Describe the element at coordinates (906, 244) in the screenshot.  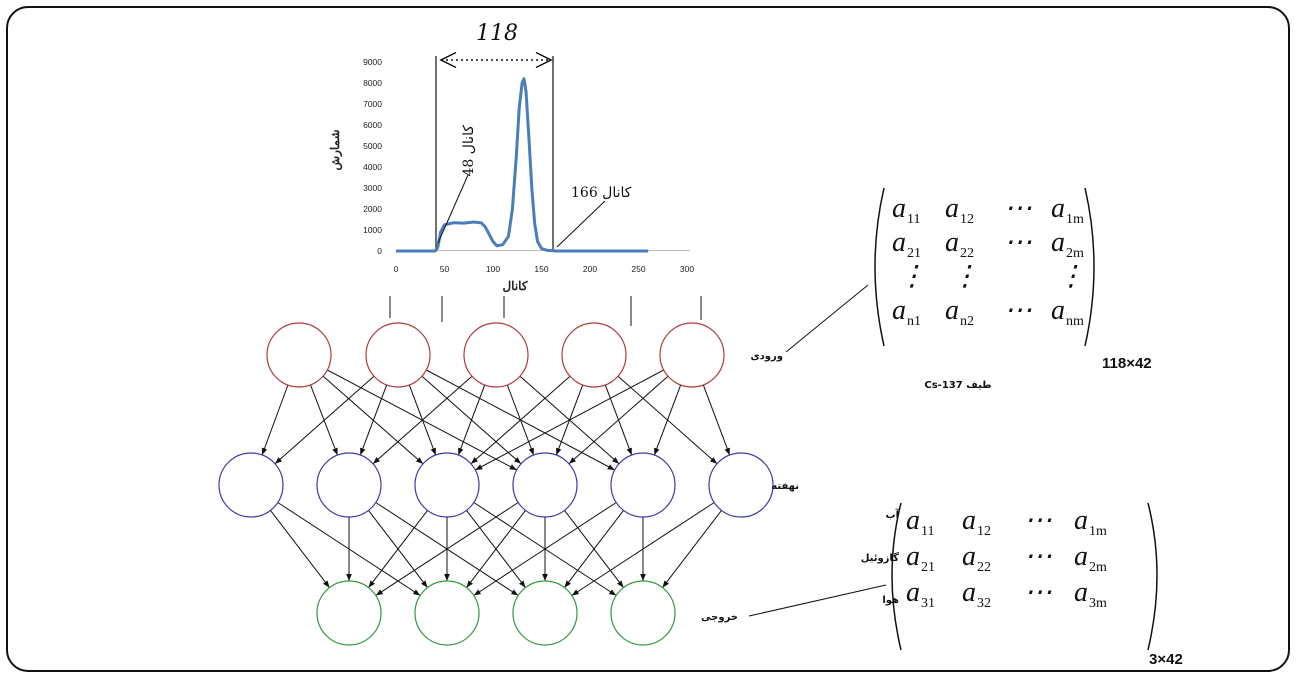
I see `matrix-element: a21` at that location.